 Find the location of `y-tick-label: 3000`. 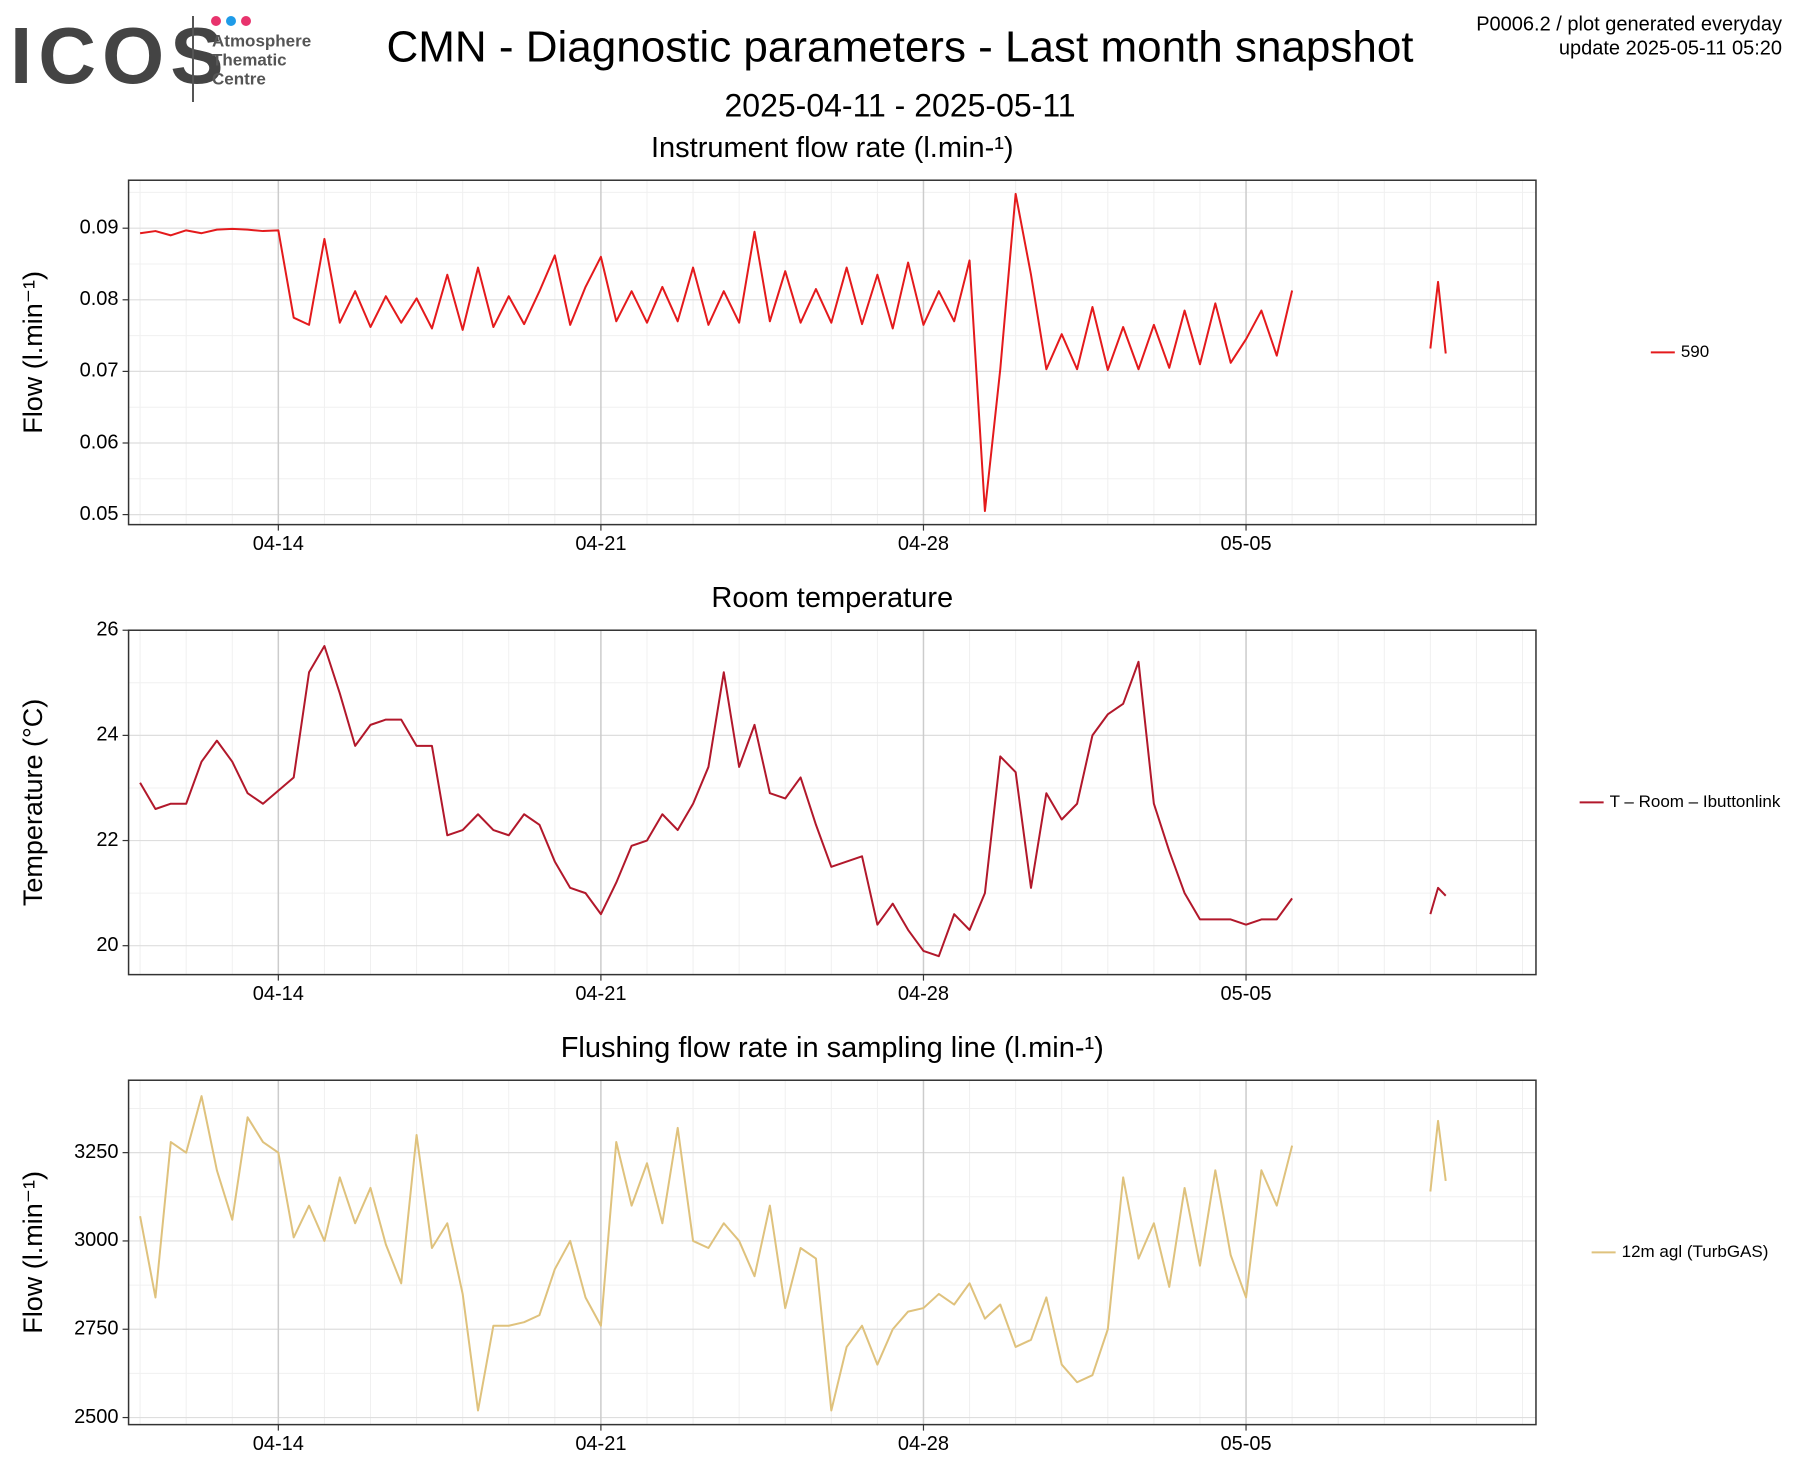

y-tick-label: 3000 is located at coordinates (96, 1240).